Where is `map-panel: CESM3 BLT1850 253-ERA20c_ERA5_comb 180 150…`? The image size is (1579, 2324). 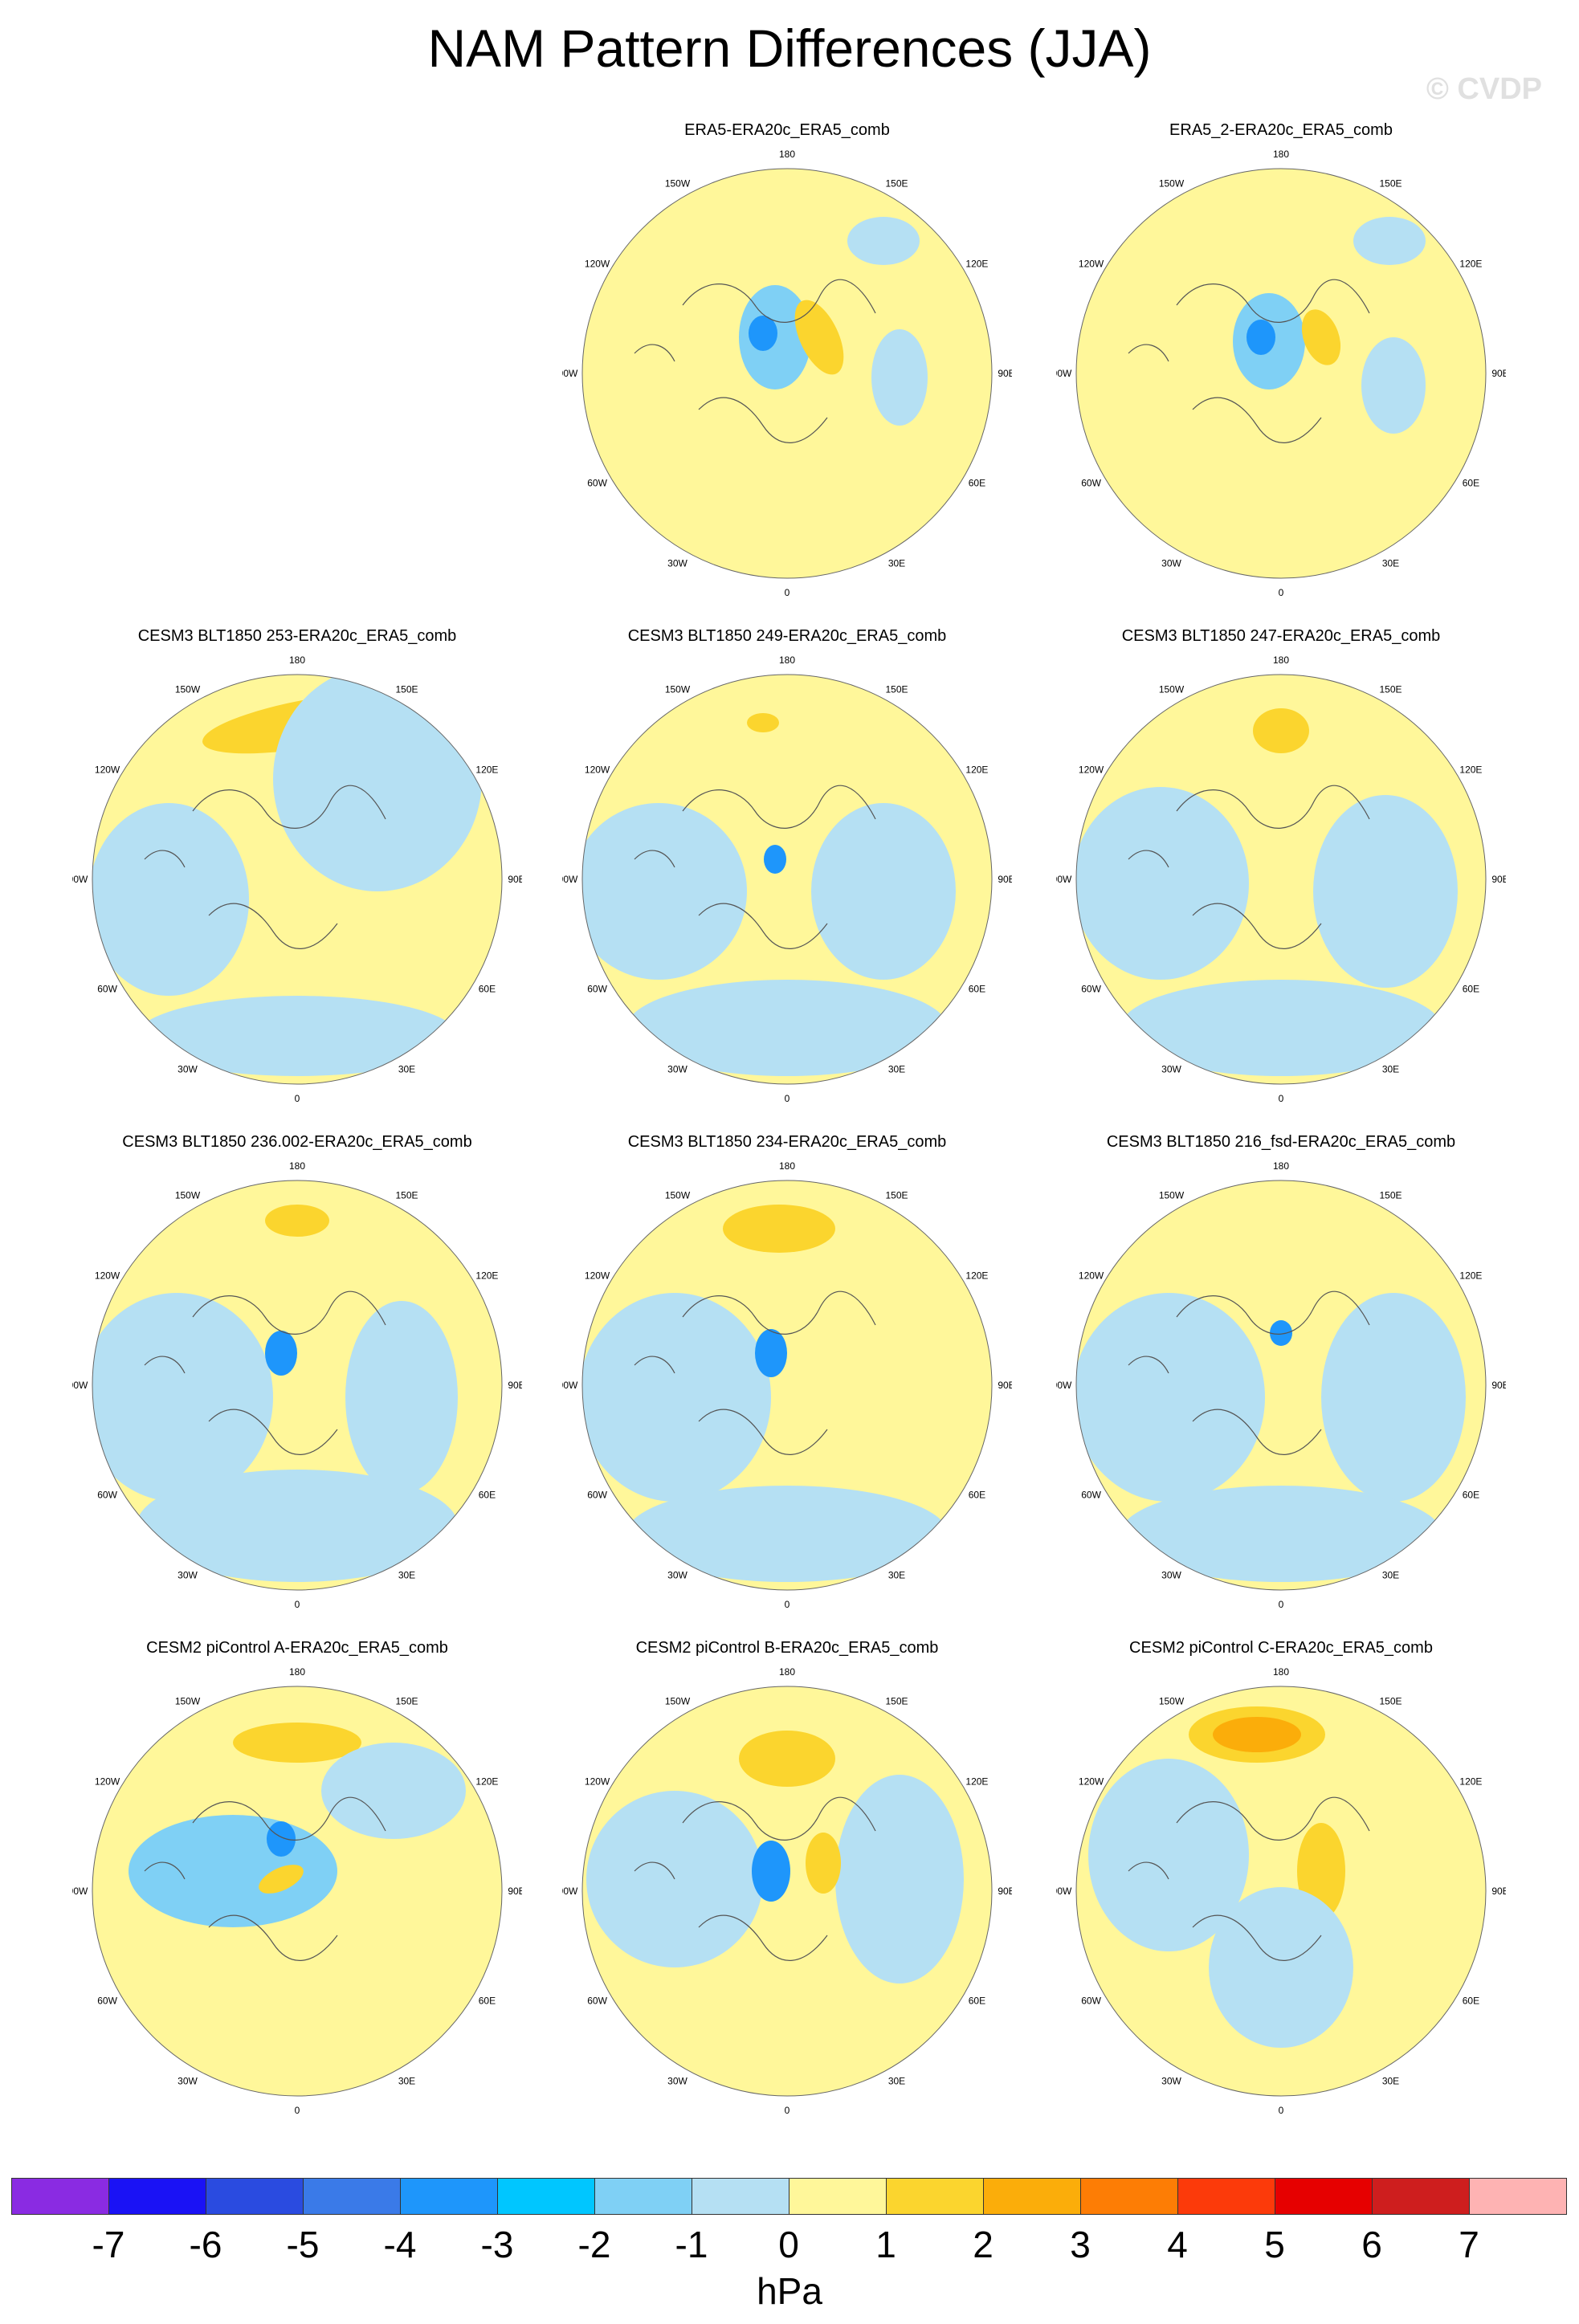
map-panel: CESM3 BLT1850 253-ERA20c_ERA5_comb 180 150… is located at coordinates (297, 875).